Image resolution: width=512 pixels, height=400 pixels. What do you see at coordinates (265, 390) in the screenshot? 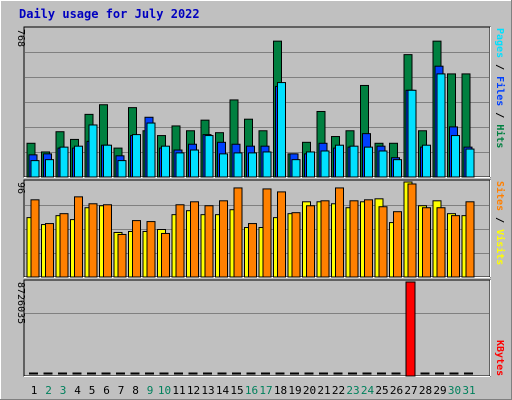
I see `x-tick-label: 17` at bounding box center [265, 390].